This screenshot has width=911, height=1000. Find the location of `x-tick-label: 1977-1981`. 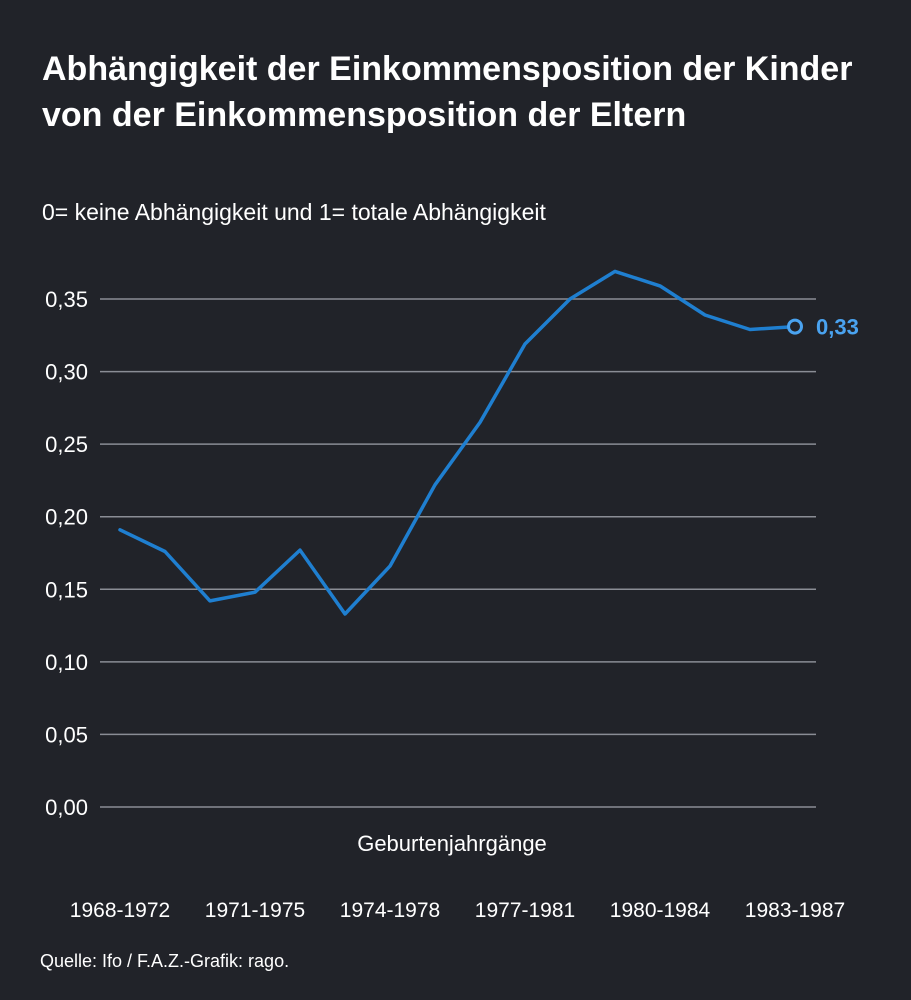

x-tick-label: 1977-1981 is located at coordinates (525, 910).